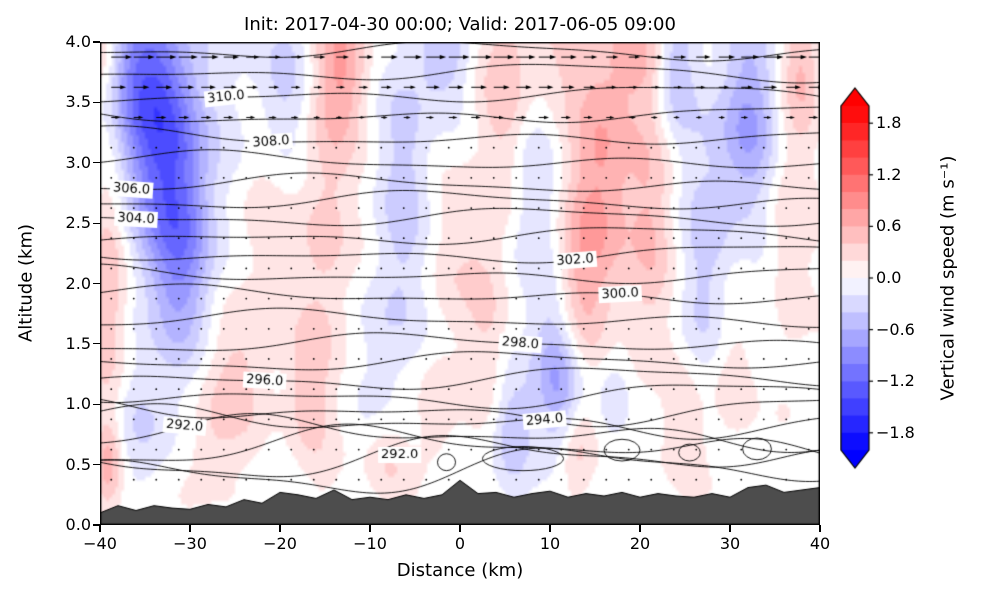 This screenshot has width=1000, height=600. Describe the element at coordinates (948, 278) in the screenshot. I see `colorbar-label: Vertical wind speed (m s⁻¹)` at that location.